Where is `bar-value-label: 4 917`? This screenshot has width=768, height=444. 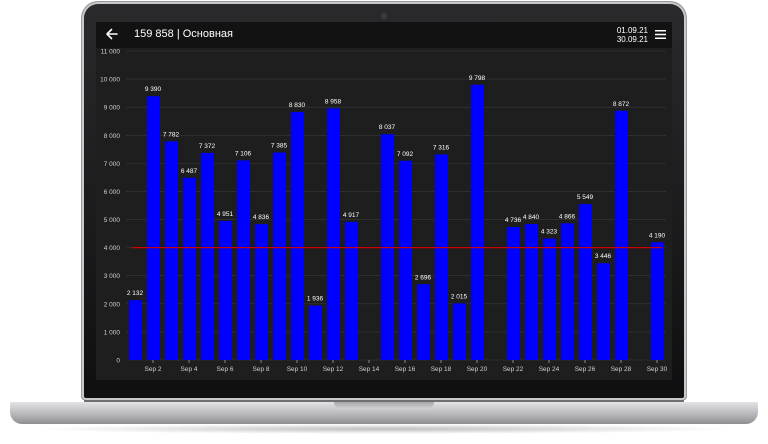
bar-value-label: 4 917 is located at coordinates (351, 215).